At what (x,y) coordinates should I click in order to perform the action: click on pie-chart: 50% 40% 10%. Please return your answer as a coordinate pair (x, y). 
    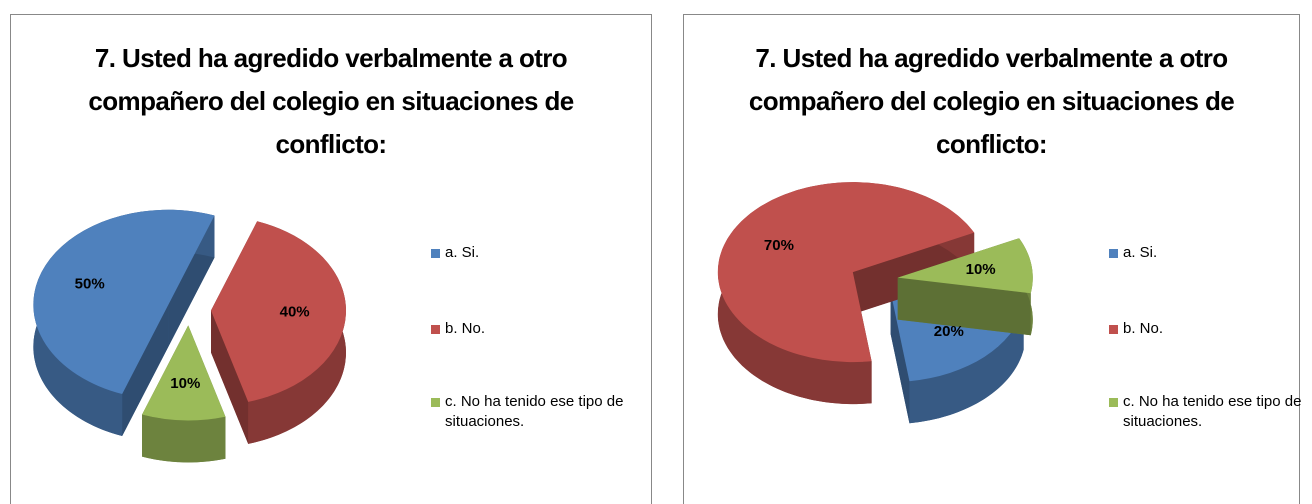
    Looking at the image, I should click on (189, 336).